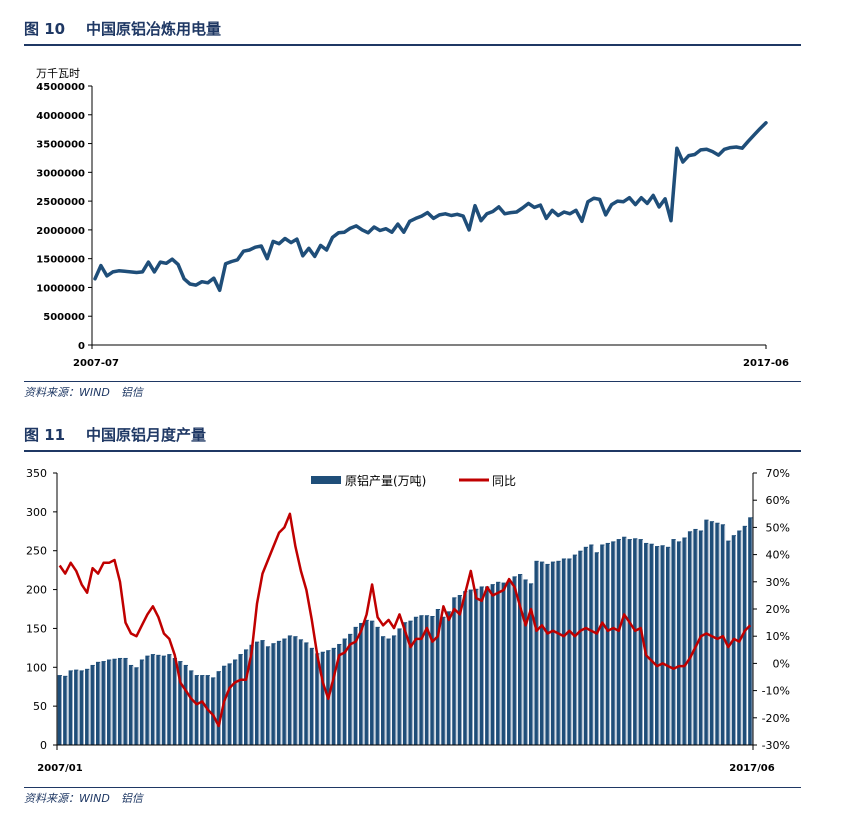 This screenshot has height=819, width=842. What do you see at coordinates (60, 288) in the screenshot?
I see `y-tick-label: 1000000` at bounding box center [60, 288].